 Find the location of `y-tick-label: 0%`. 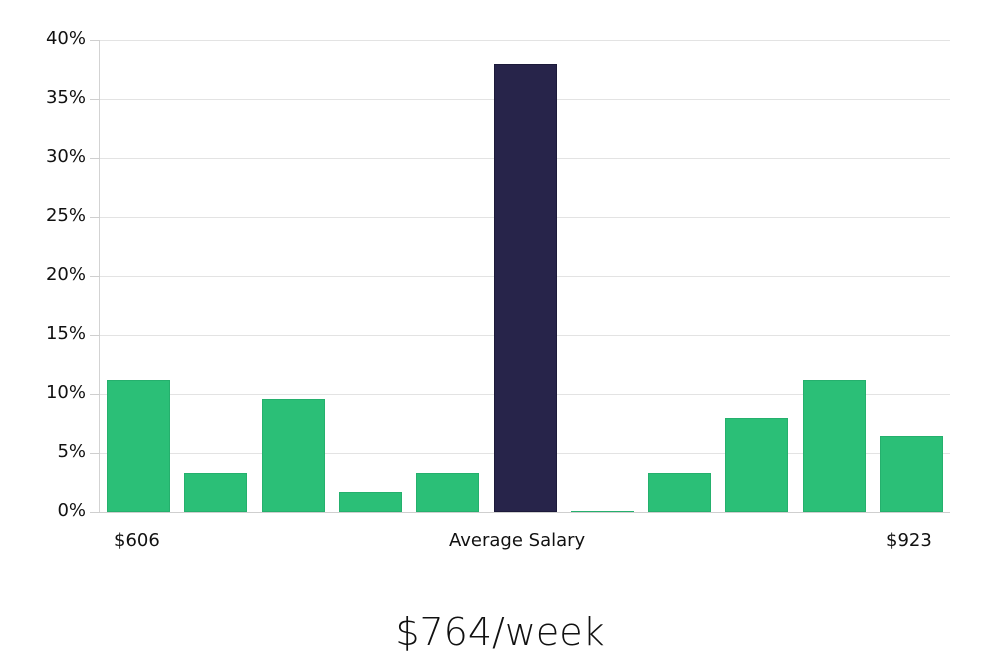

y-tick-label: 0% is located at coordinates (71, 510).